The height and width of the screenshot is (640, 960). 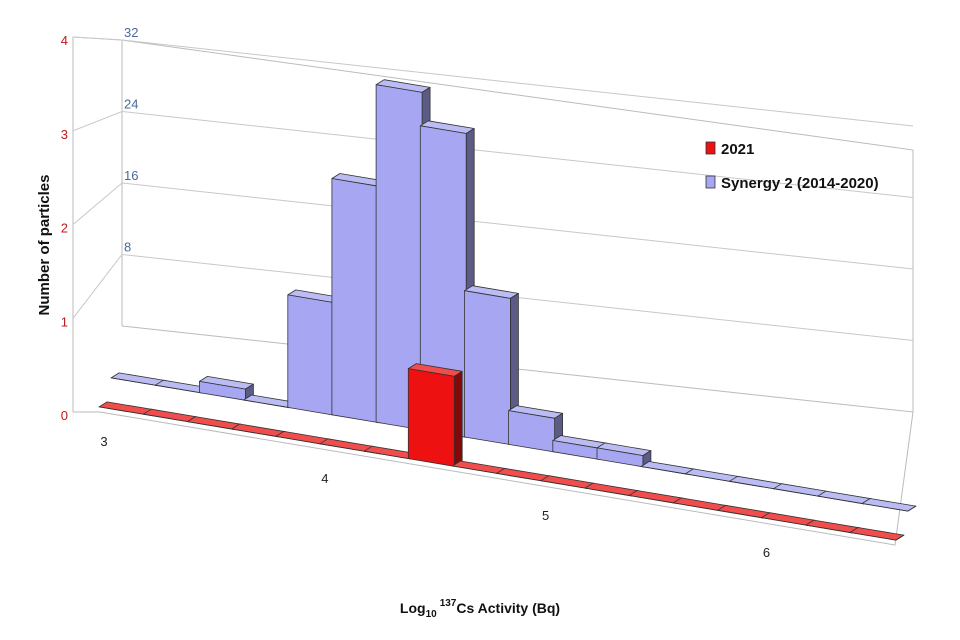 What do you see at coordinates (44, 245) in the screenshot?
I see `y-axis-label: Number of particles` at bounding box center [44, 245].